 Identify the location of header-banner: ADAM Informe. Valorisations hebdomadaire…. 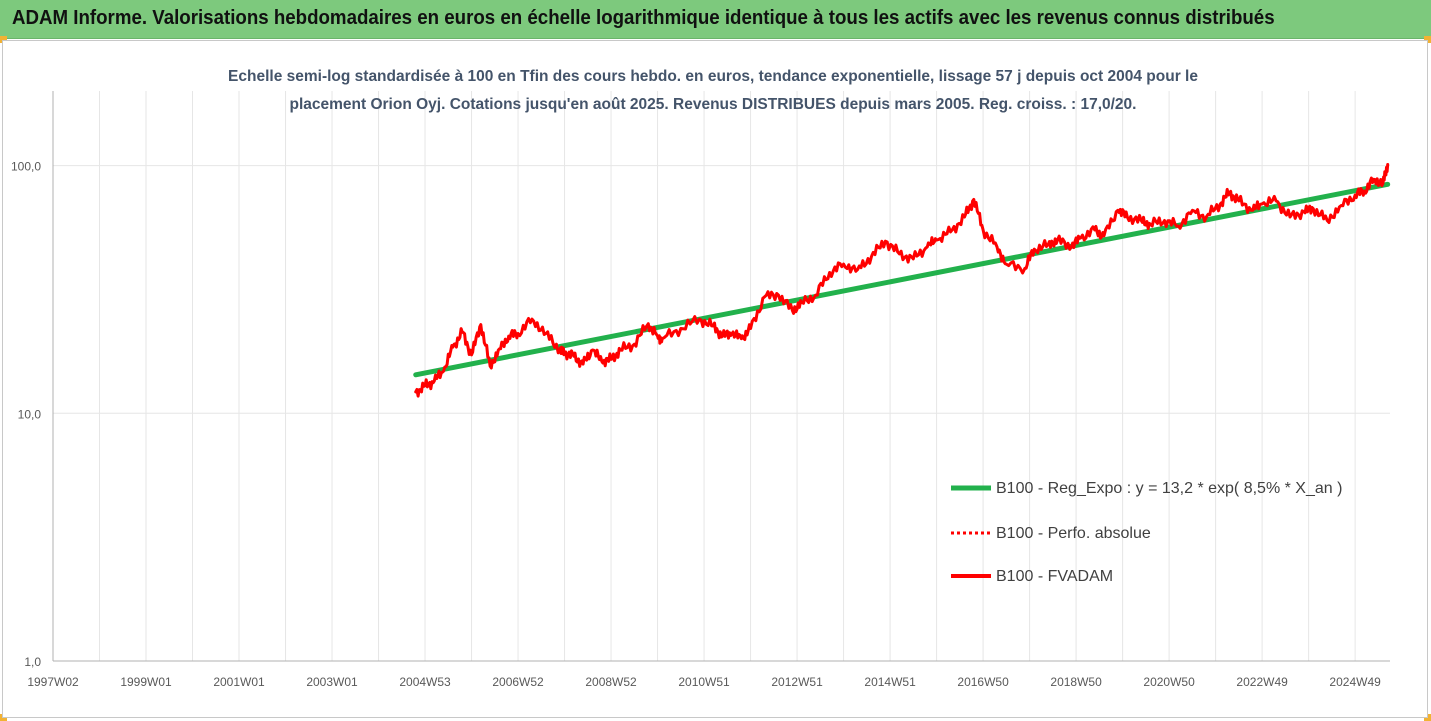
(715, 19).